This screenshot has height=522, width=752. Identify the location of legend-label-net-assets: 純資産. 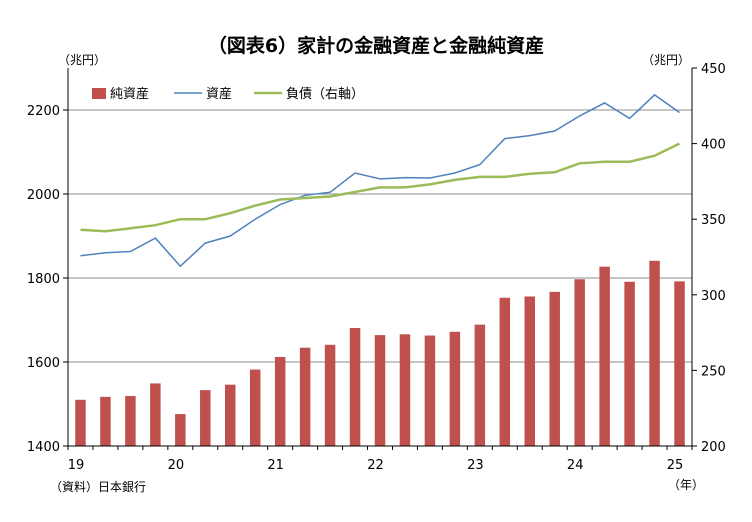
(129, 94).